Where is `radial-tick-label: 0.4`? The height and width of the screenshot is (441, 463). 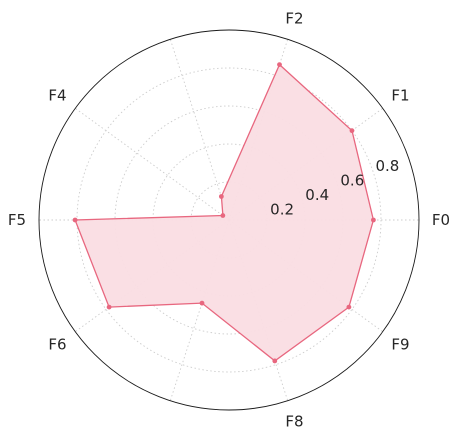 radial-tick-label: 0.4 is located at coordinates (317, 195).